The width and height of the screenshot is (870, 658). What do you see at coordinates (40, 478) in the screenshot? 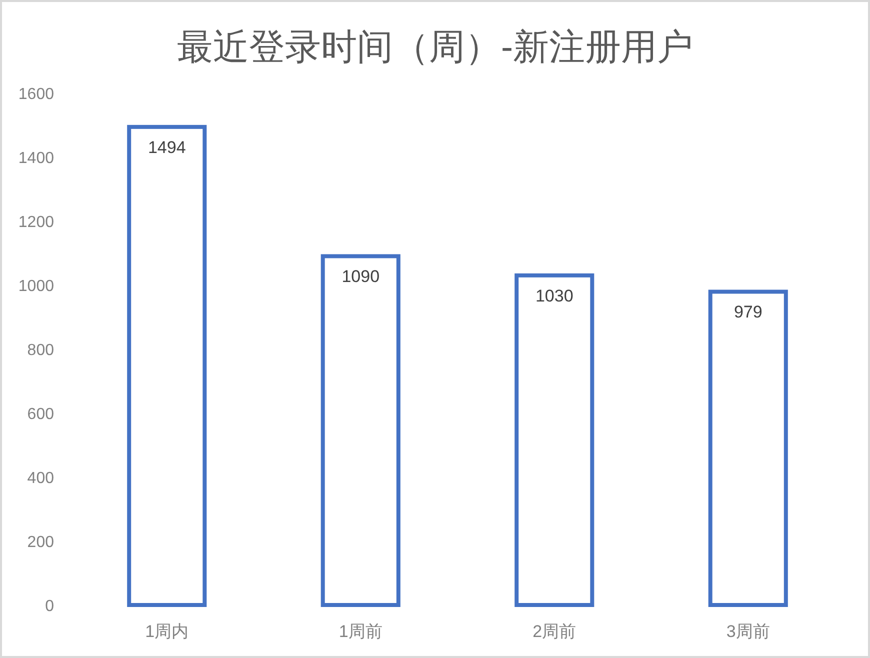
I see `ytick: 400` at bounding box center [40, 478].